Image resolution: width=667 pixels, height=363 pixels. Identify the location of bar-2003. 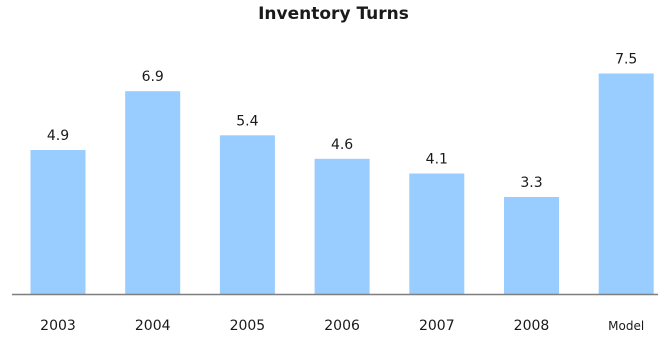
(58, 222).